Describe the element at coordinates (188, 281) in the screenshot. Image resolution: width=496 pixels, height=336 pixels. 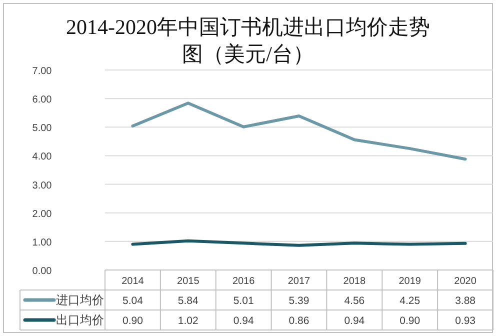
I see `x-tick-label: 2015` at that location.